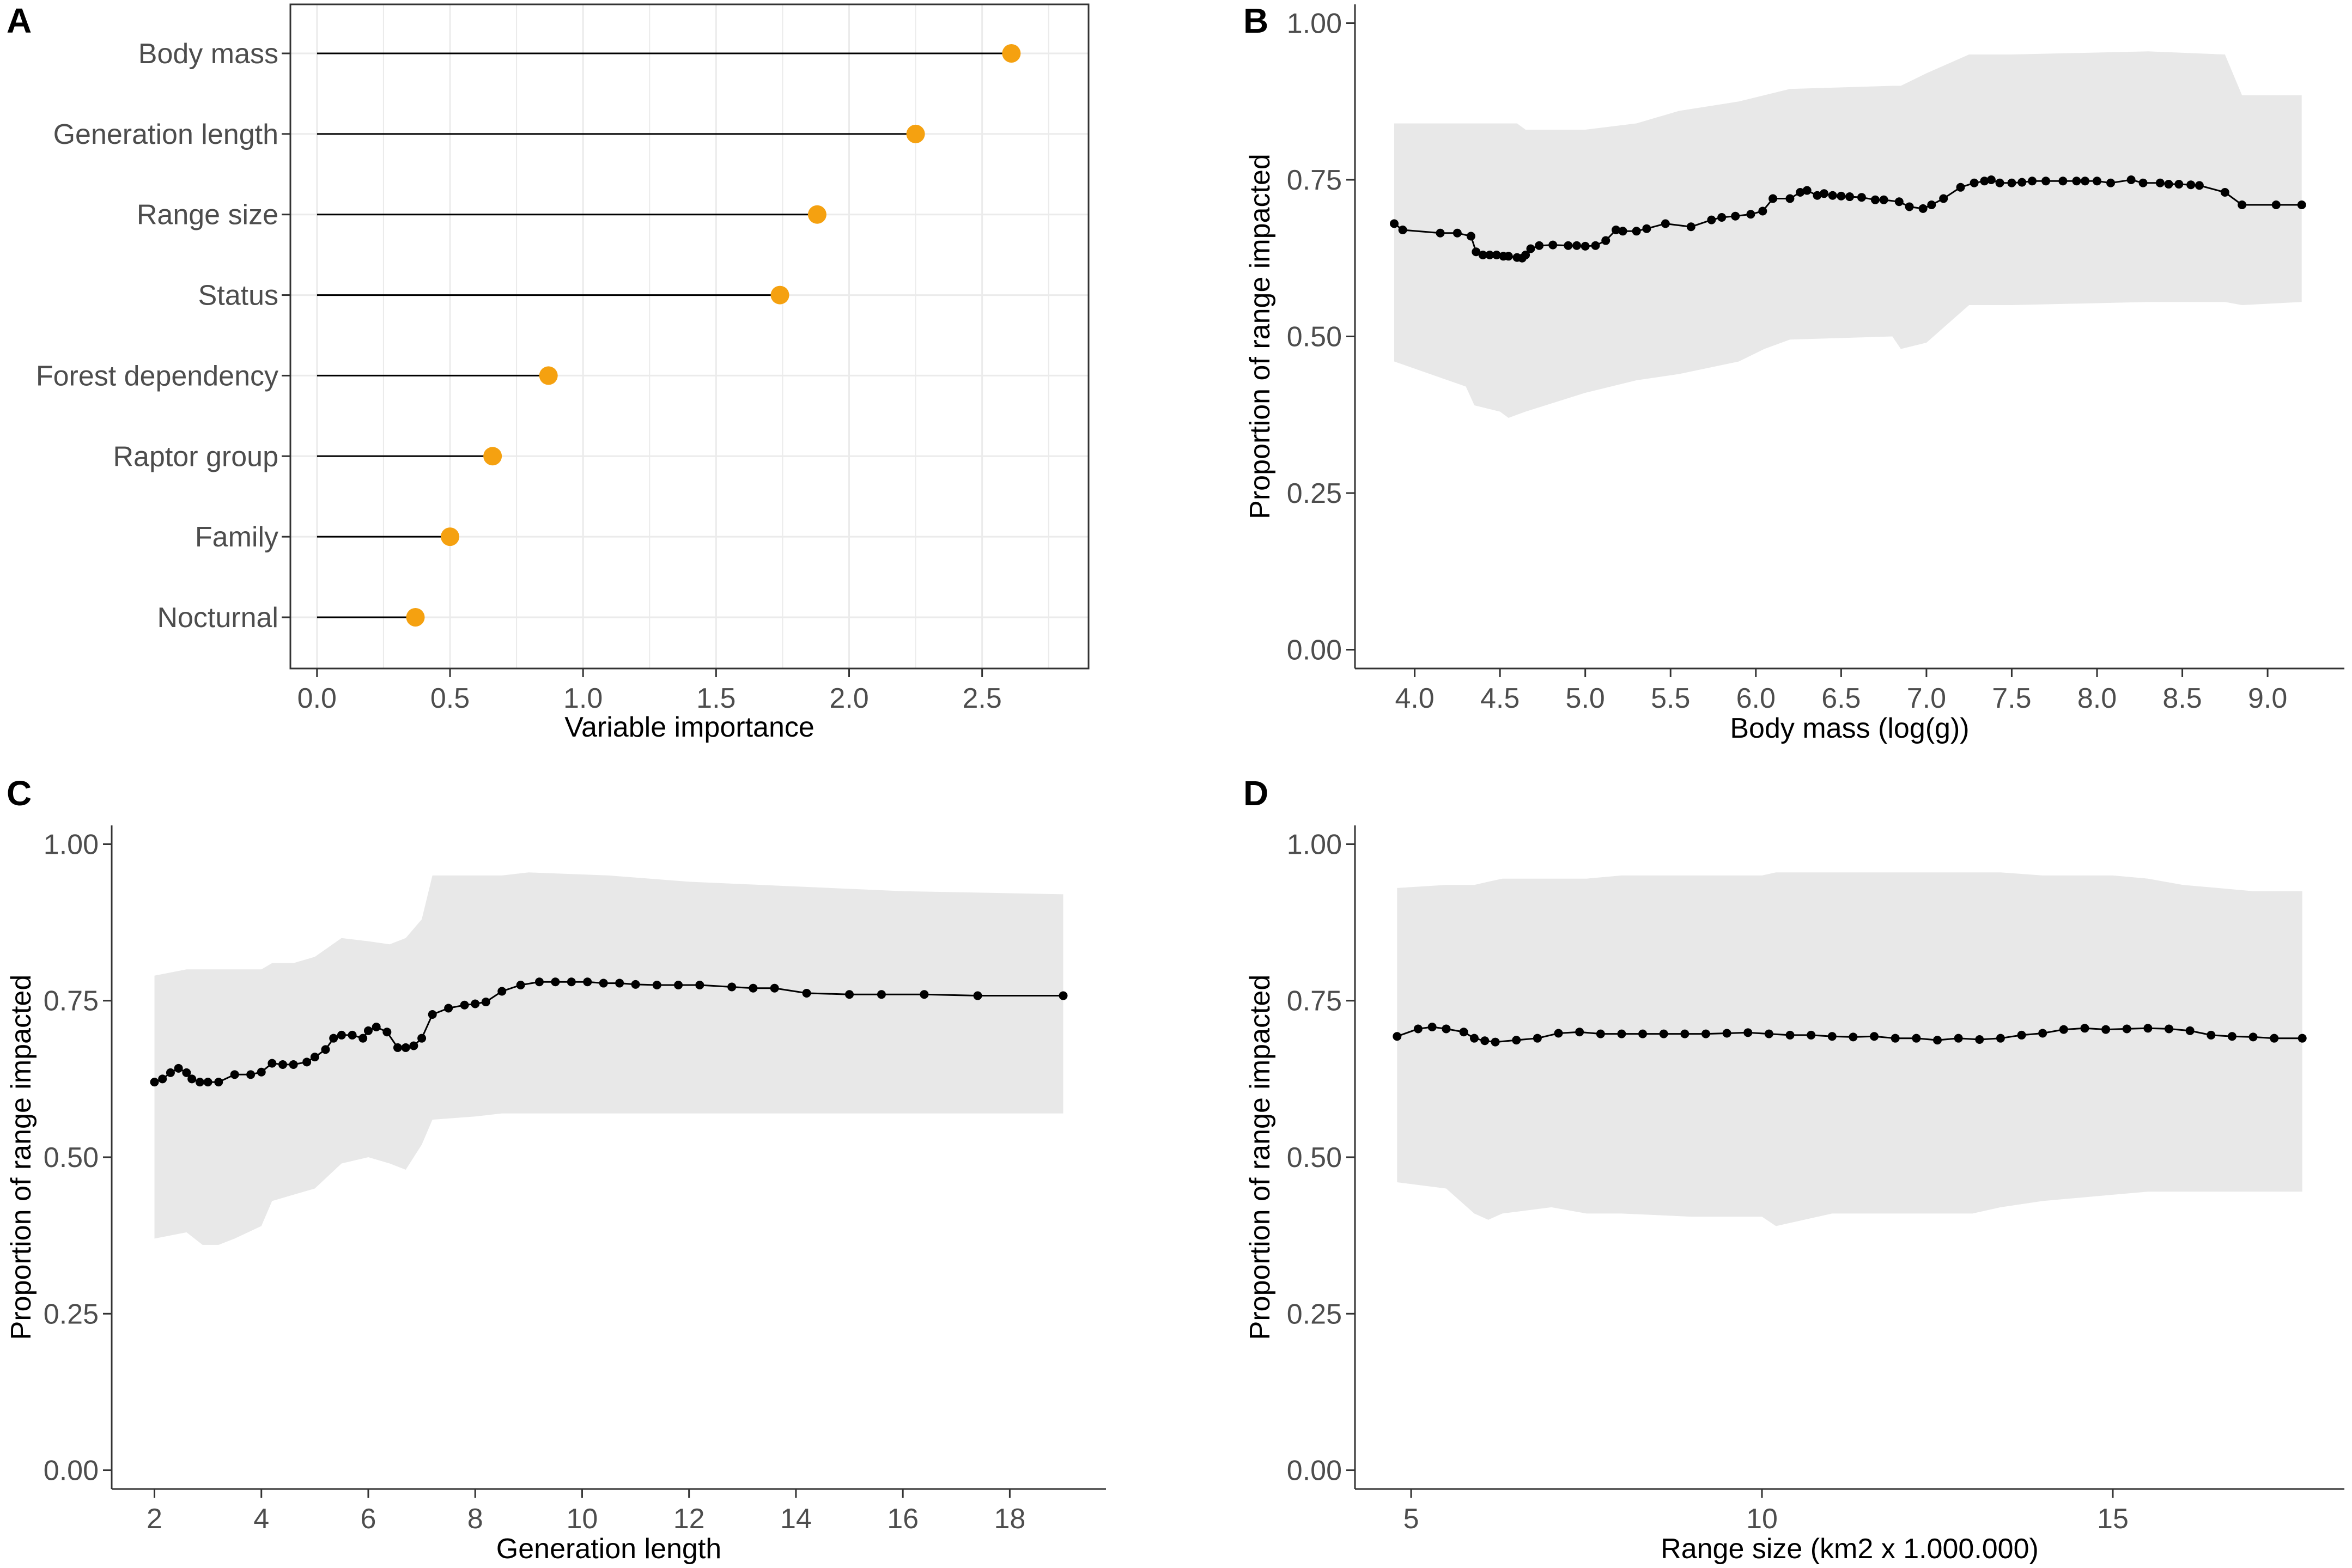 This screenshot has width=2352, height=1568. Describe the element at coordinates (848, 699) in the screenshot. I see `x-tick-label: 2.0` at that location.